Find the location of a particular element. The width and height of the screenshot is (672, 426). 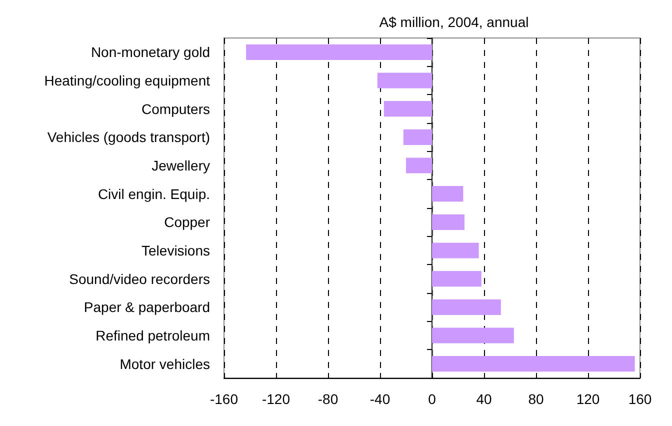

y-tick-label: Computers is located at coordinates (176, 108).